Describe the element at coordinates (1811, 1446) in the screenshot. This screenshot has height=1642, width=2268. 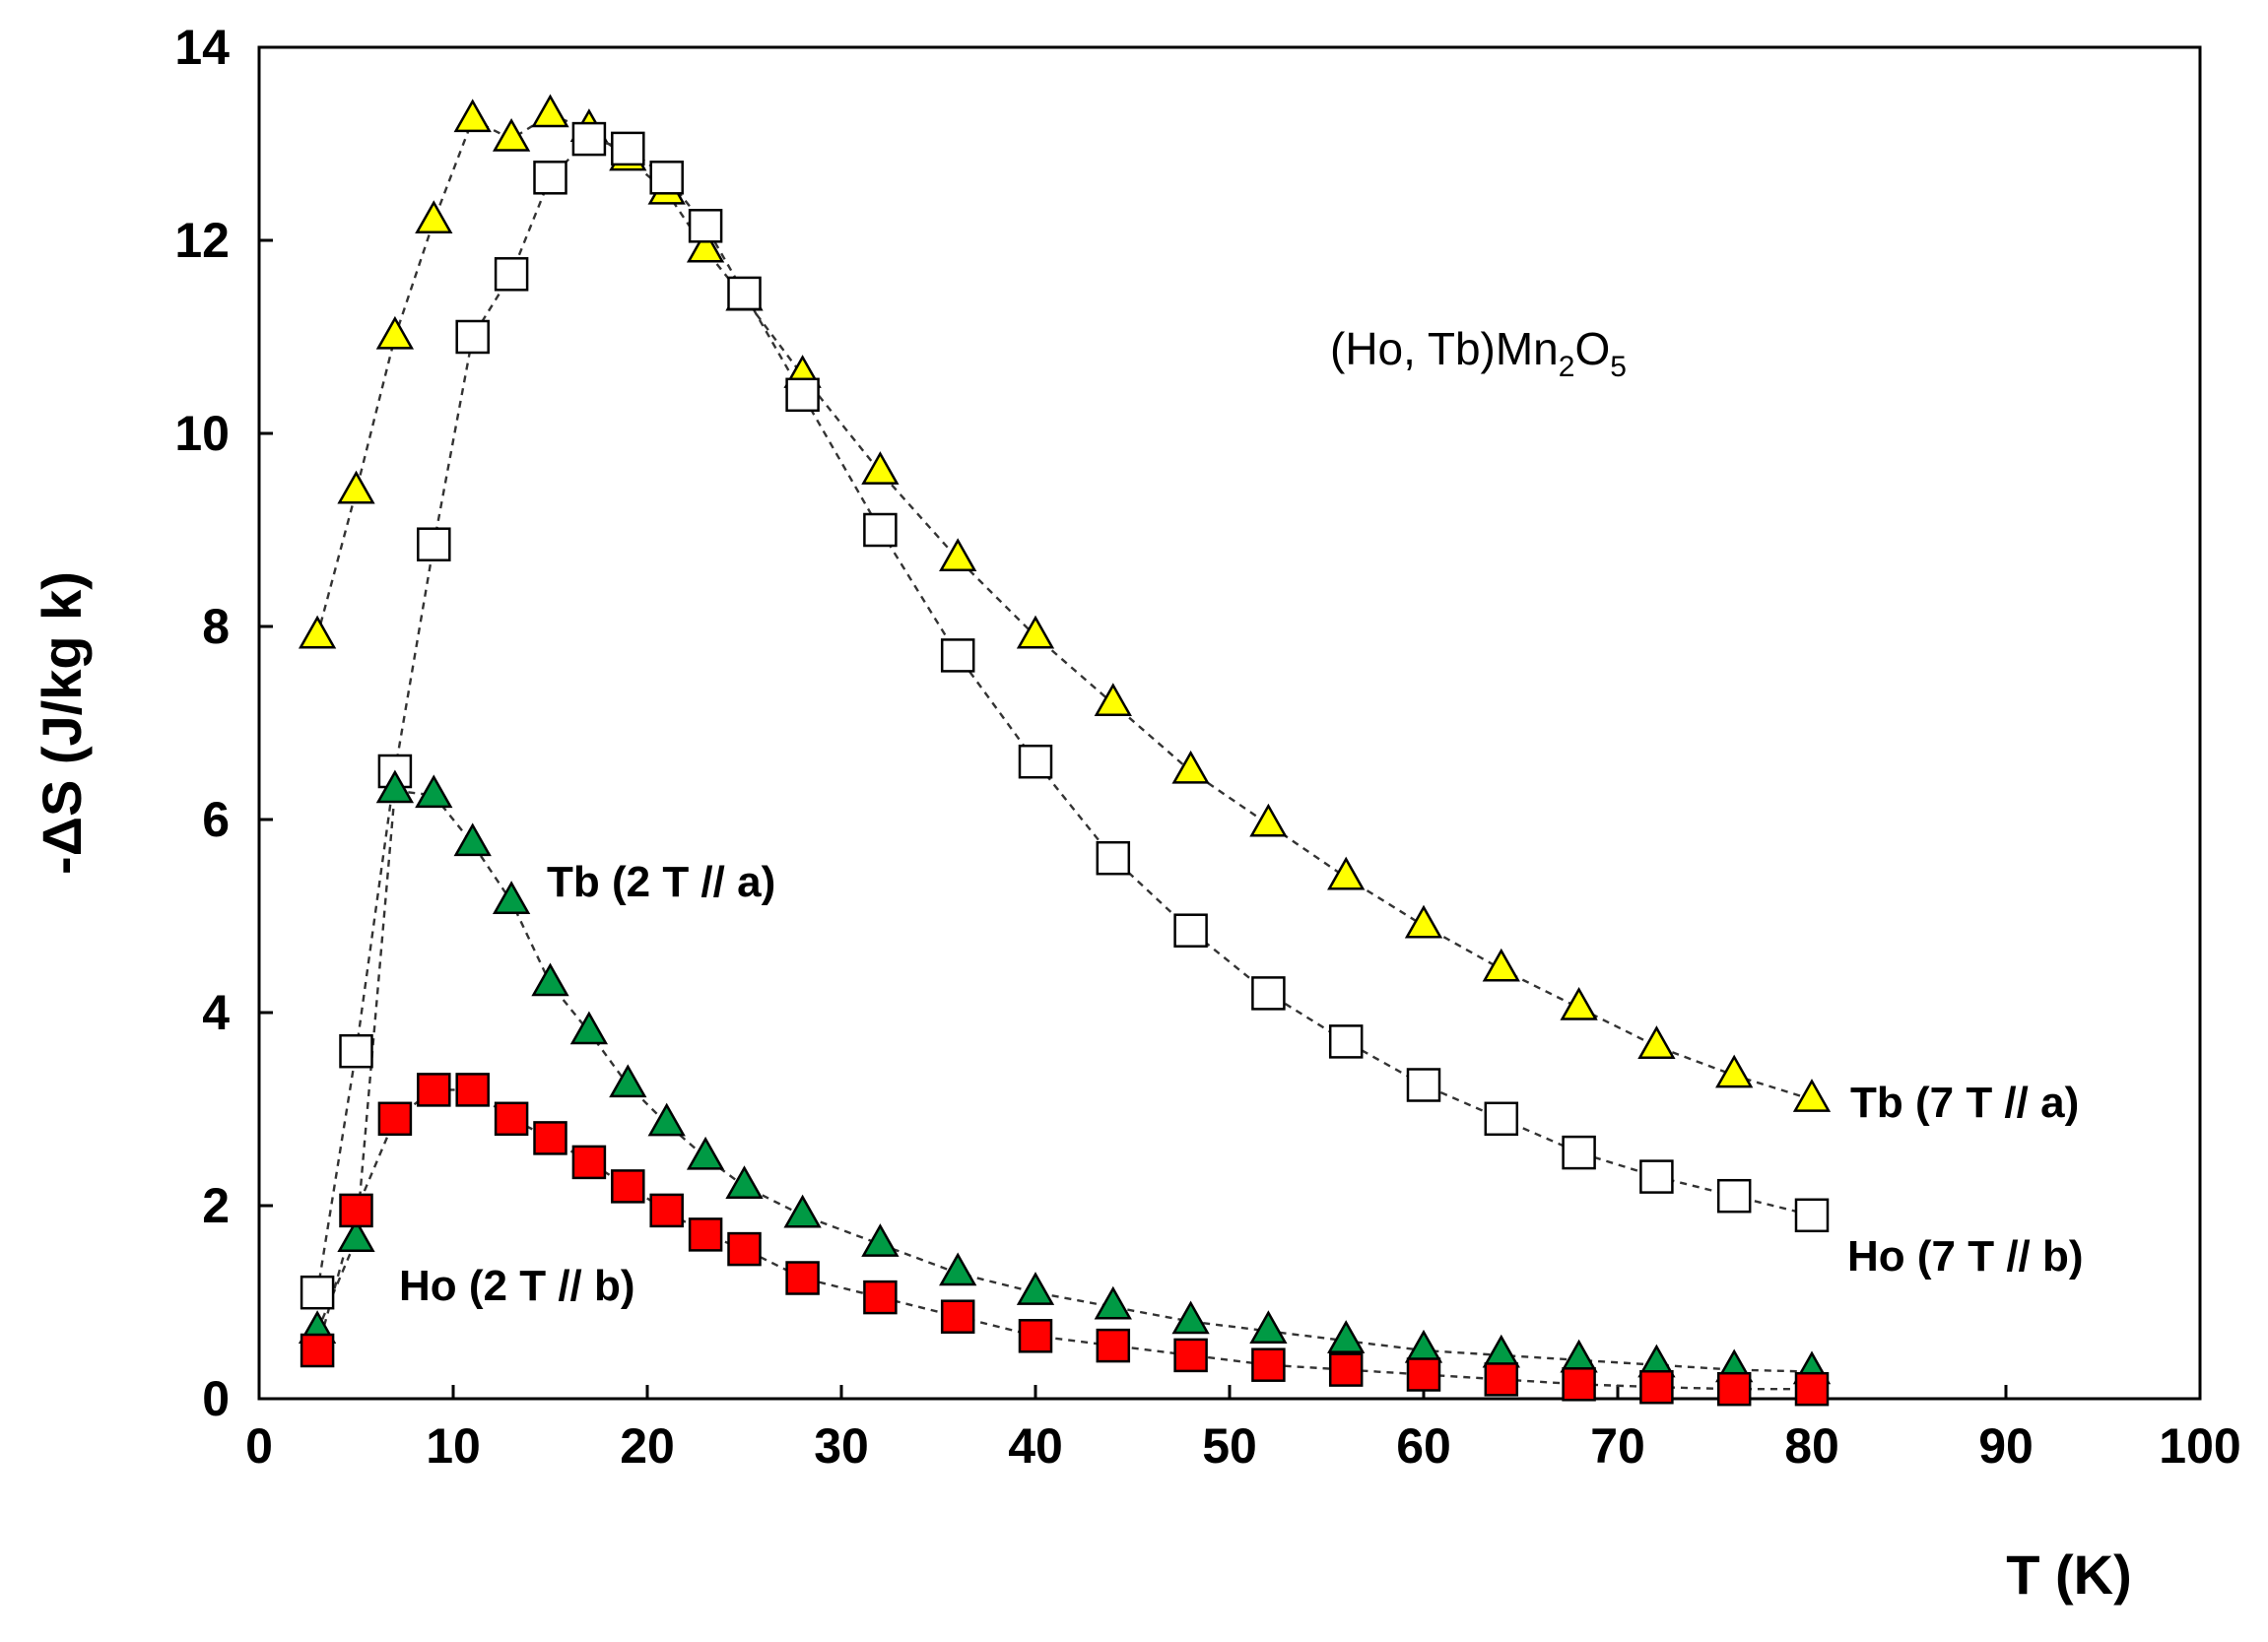
I see `x-tick-label: 80` at that location.